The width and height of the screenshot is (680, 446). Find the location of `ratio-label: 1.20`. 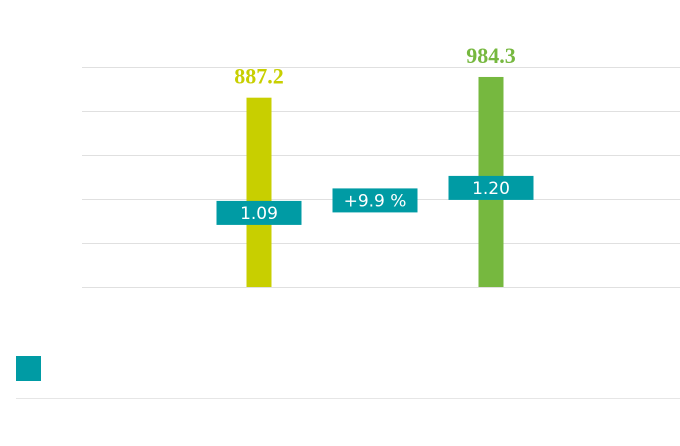

ratio-label: 1.20 is located at coordinates (491, 189).